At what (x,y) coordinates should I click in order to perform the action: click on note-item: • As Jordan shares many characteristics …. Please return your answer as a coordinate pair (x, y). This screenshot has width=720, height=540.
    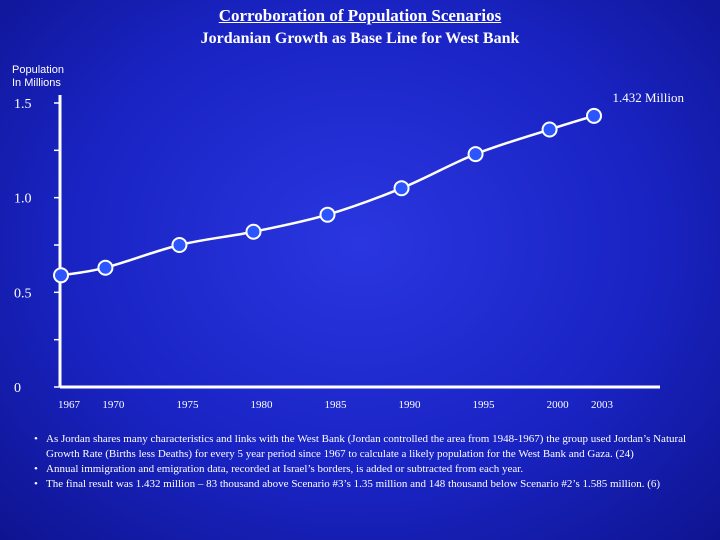
    Looking at the image, I should click on (370, 447).